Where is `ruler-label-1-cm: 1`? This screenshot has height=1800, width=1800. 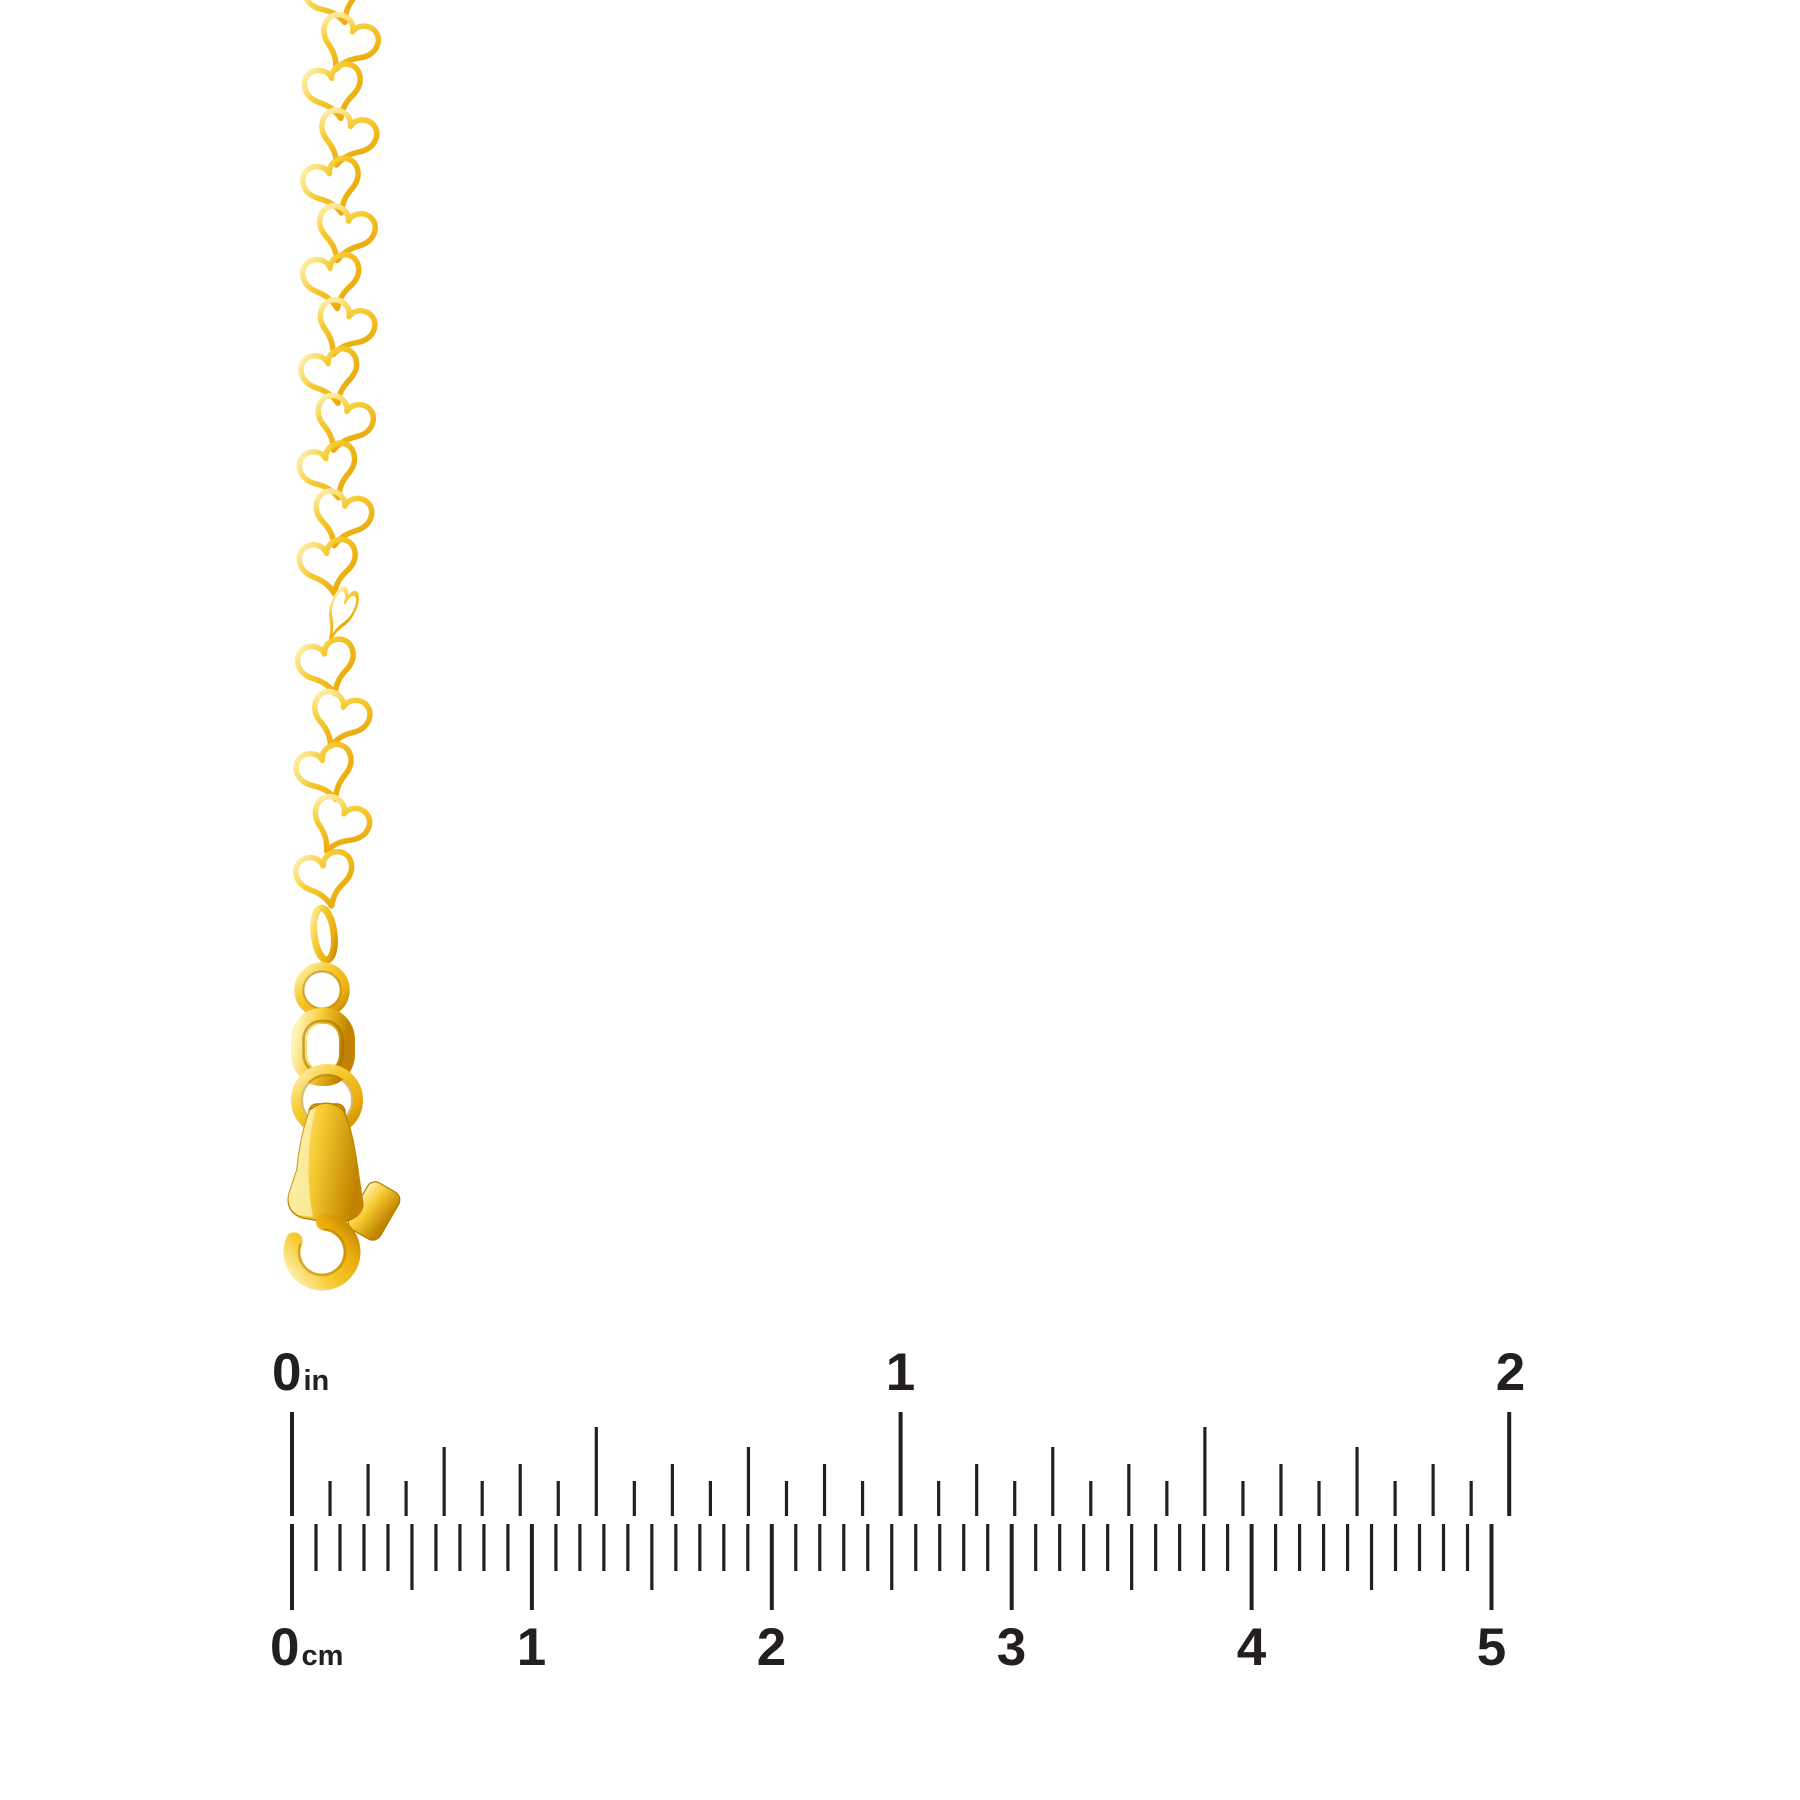
ruler-label-1-cm: 1 is located at coordinates (531, 1647).